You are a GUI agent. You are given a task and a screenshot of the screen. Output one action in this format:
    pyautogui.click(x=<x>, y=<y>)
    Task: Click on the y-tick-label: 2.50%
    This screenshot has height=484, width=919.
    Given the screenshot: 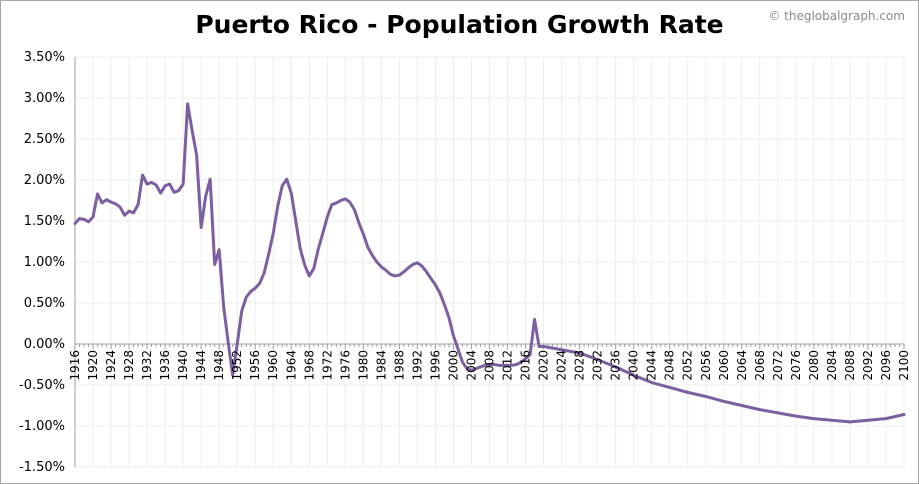 What is the action you would take?
    pyautogui.click(x=44, y=139)
    